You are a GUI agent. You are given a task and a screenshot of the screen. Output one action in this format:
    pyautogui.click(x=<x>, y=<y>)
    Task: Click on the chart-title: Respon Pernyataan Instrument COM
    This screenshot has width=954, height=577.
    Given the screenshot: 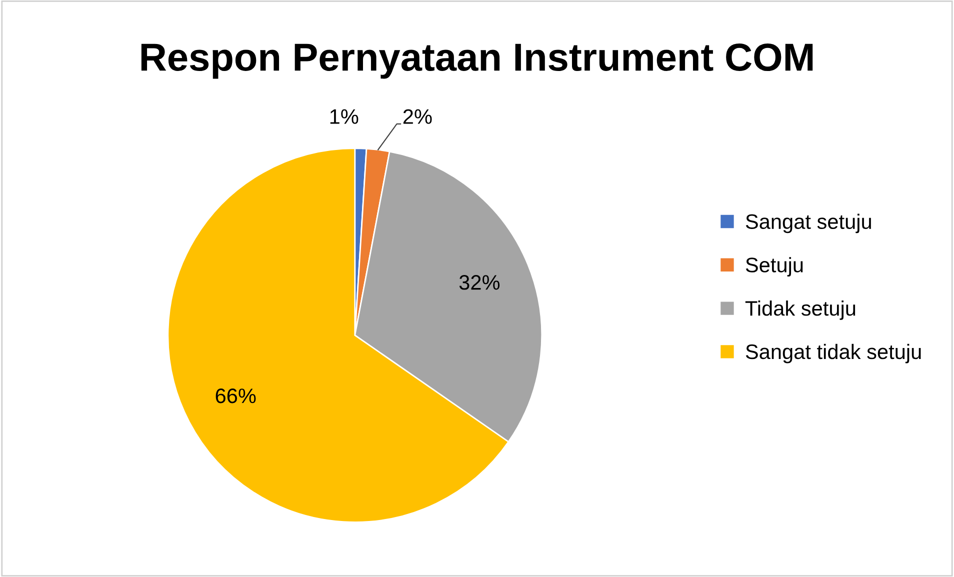 What is the action you would take?
    pyautogui.click(x=477, y=61)
    